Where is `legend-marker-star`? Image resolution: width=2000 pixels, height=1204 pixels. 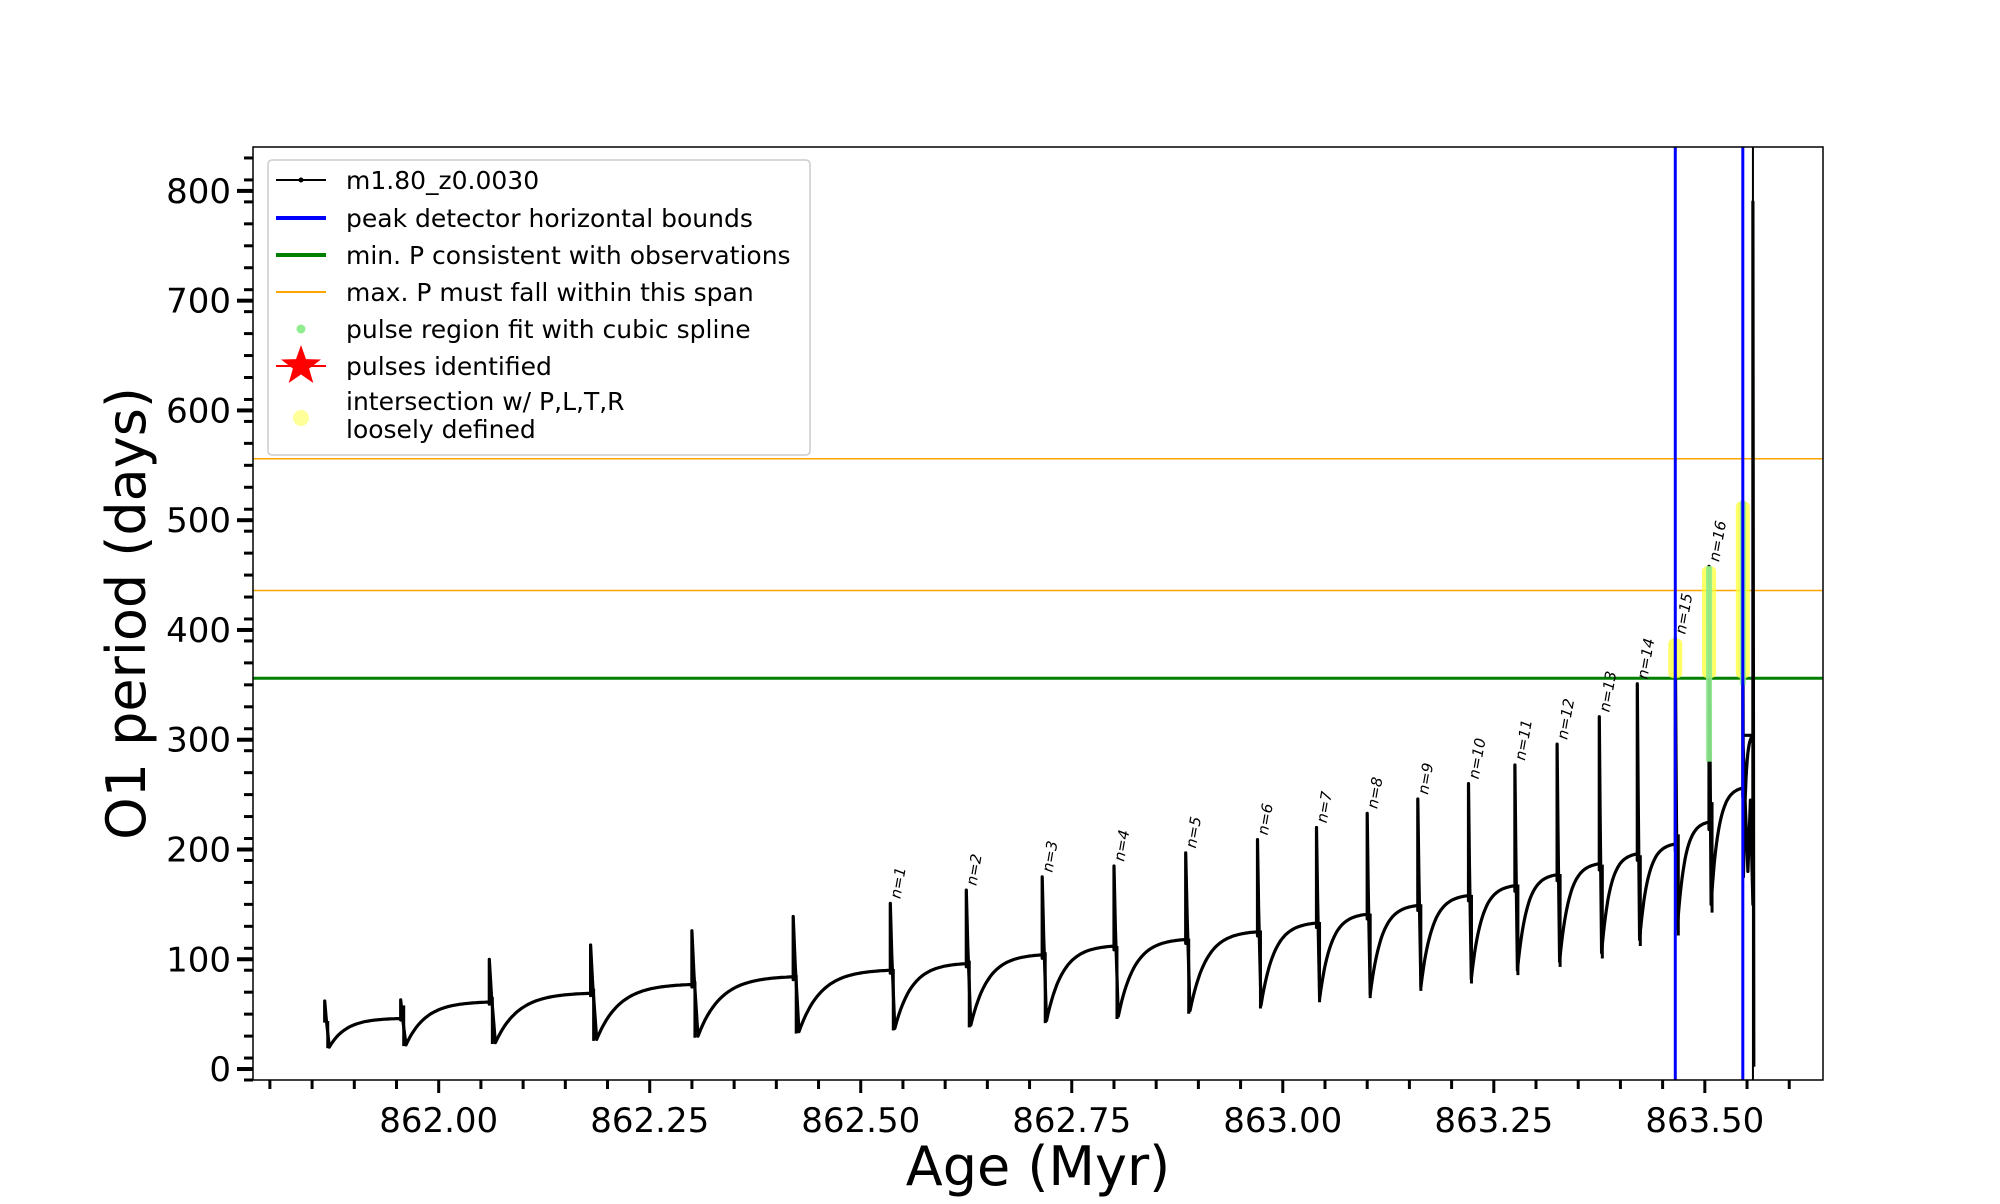
legend-marker-star is located at coordinates (301, 364).